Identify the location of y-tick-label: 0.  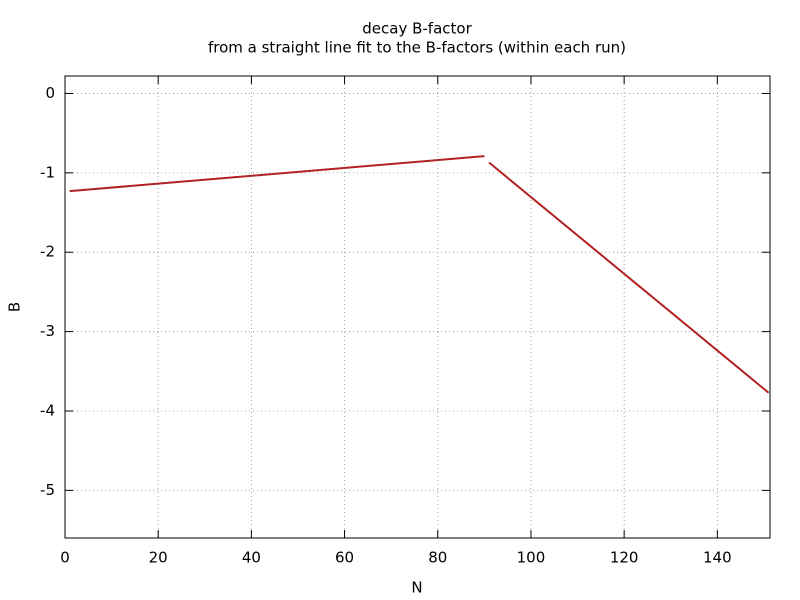
(50, 93).